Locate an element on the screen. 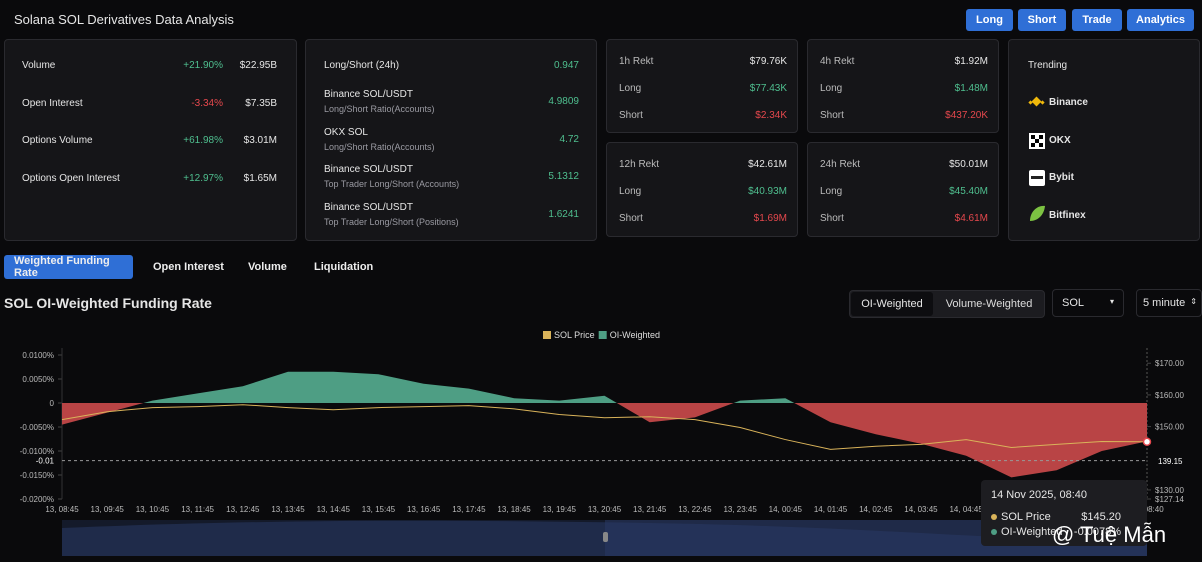  rekt-short: $4.61M is located at coordinates (971, 218).